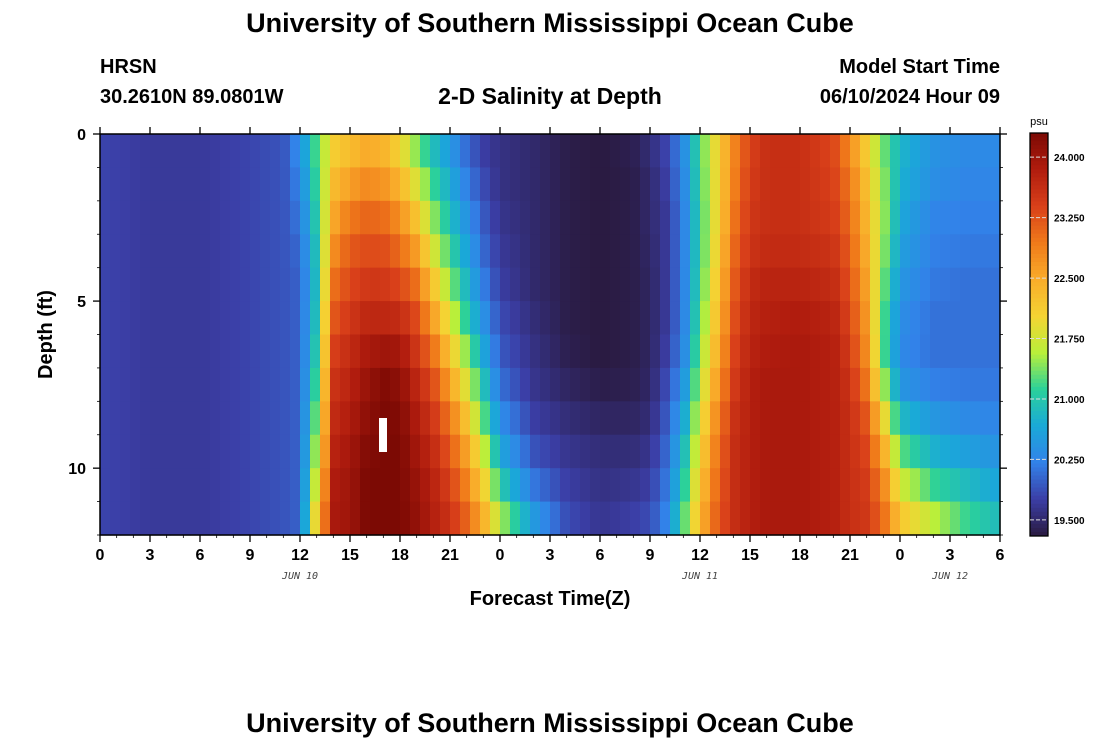  I want to click on x-tick-label: 9, so click(250, 555).